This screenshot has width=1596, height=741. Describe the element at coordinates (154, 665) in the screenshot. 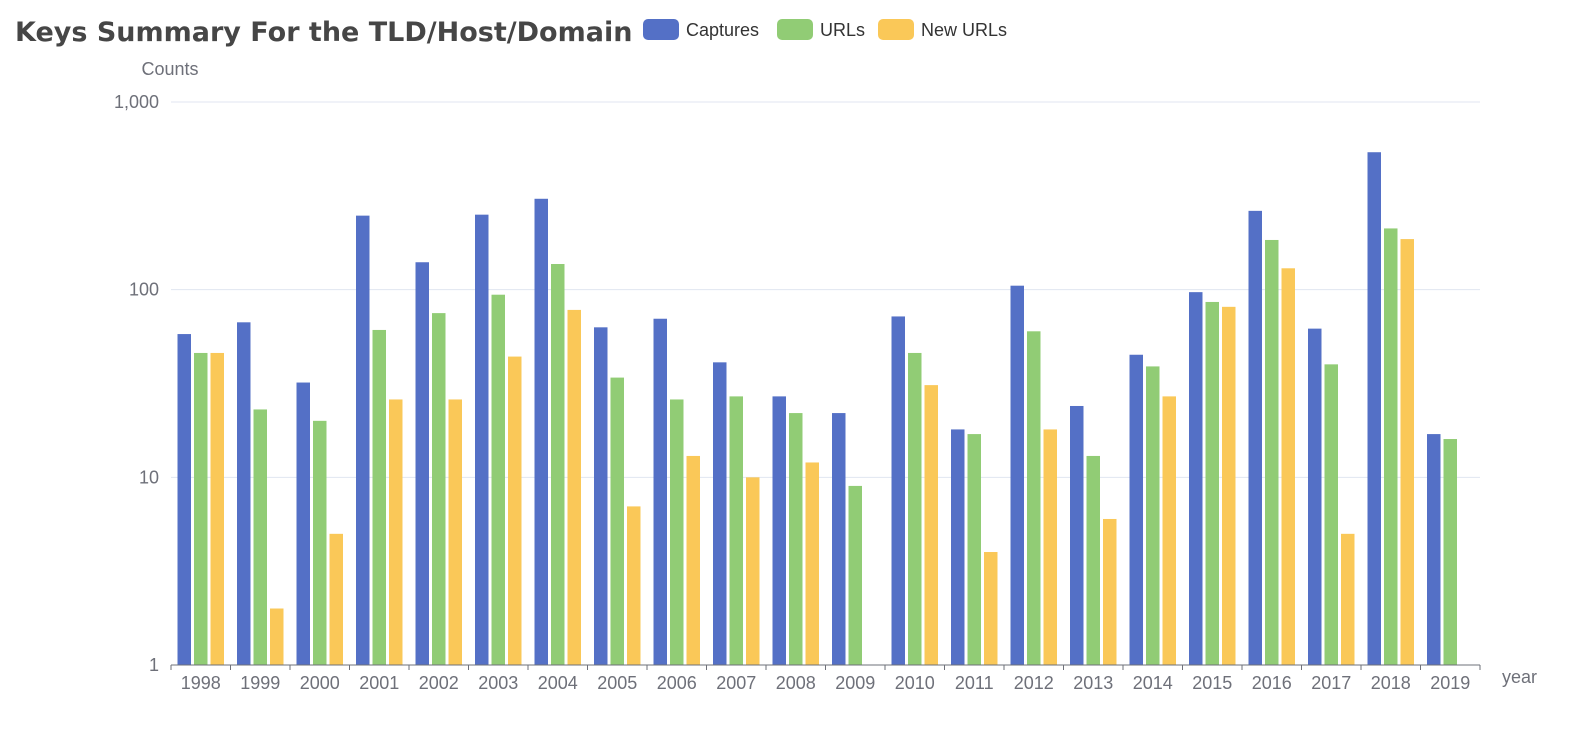

I see `y-tick-label: 1` at that location.